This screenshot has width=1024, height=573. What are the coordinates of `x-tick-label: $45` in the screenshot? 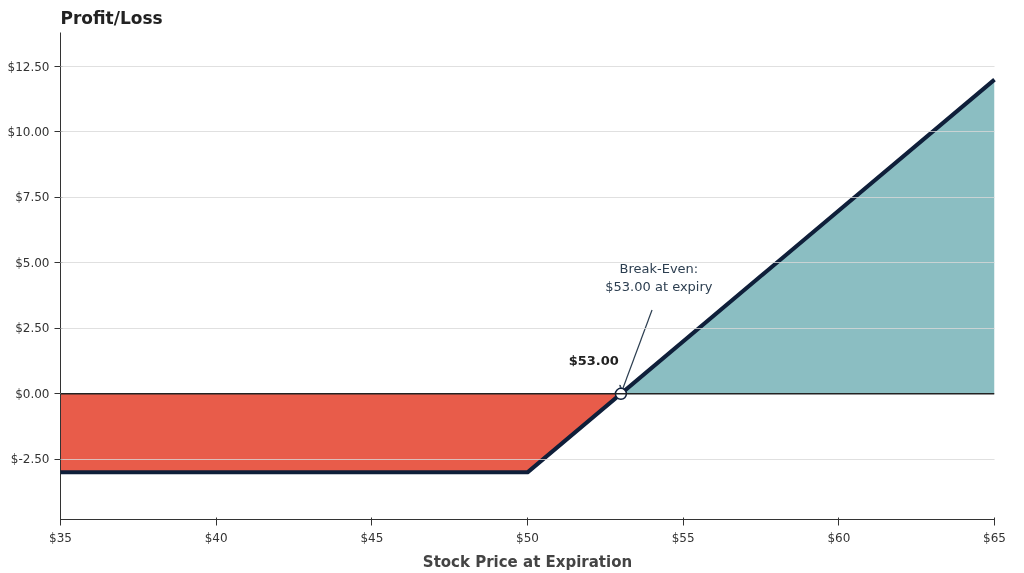 It's located at (372, 537).